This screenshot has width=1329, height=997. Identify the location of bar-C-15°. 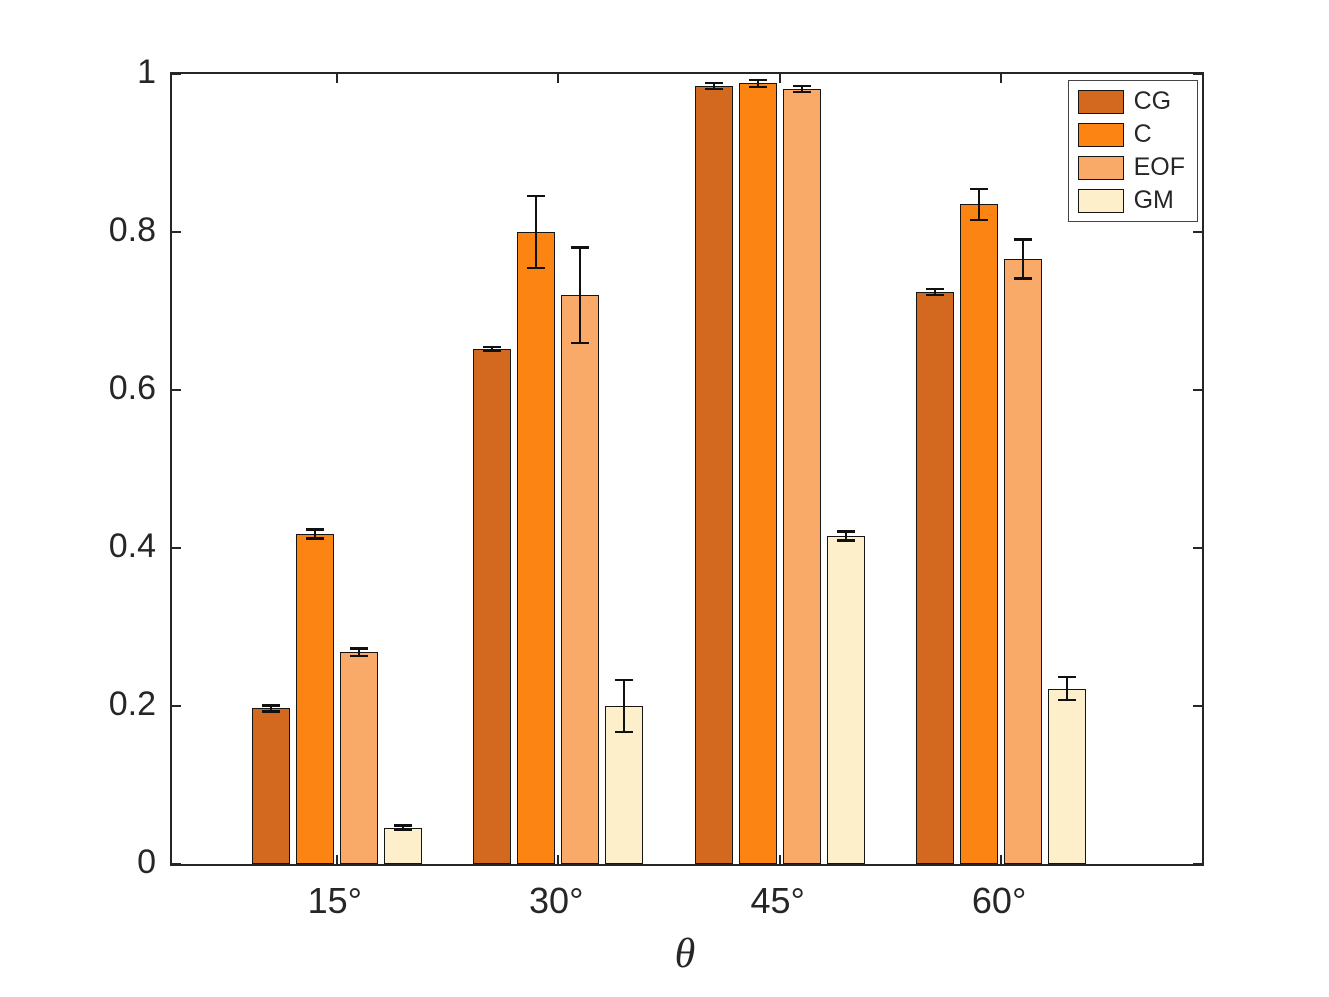
(314, 698).